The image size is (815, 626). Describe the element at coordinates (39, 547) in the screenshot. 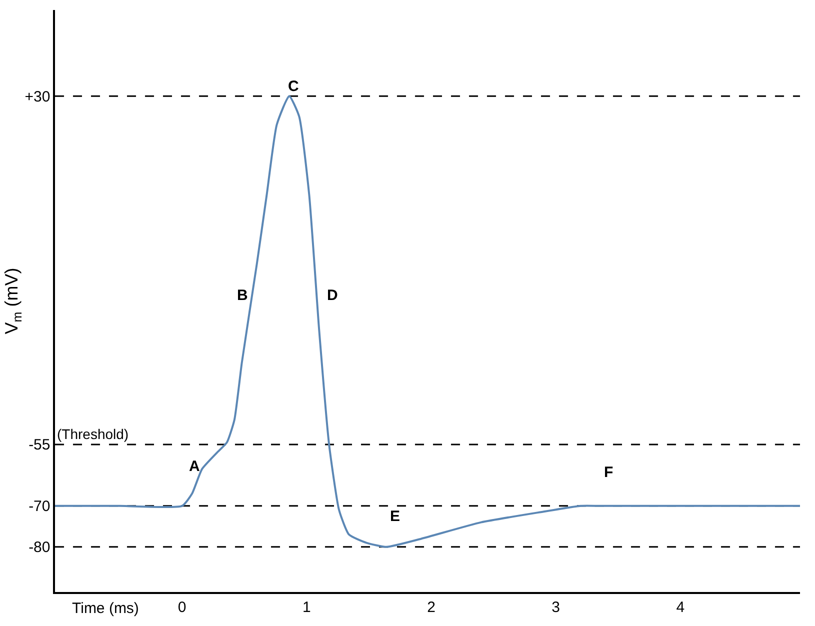

I see `y-tick-label: -80` at that location.